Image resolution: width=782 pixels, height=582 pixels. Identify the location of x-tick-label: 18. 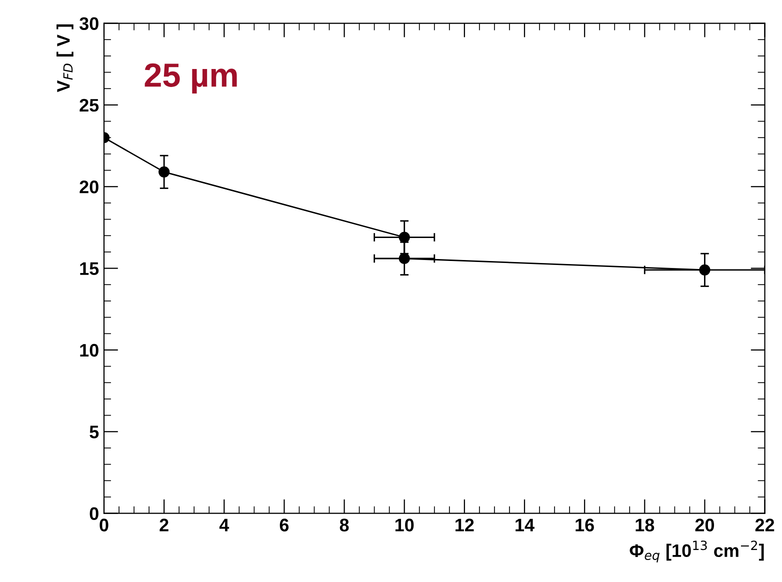
(645, 525).